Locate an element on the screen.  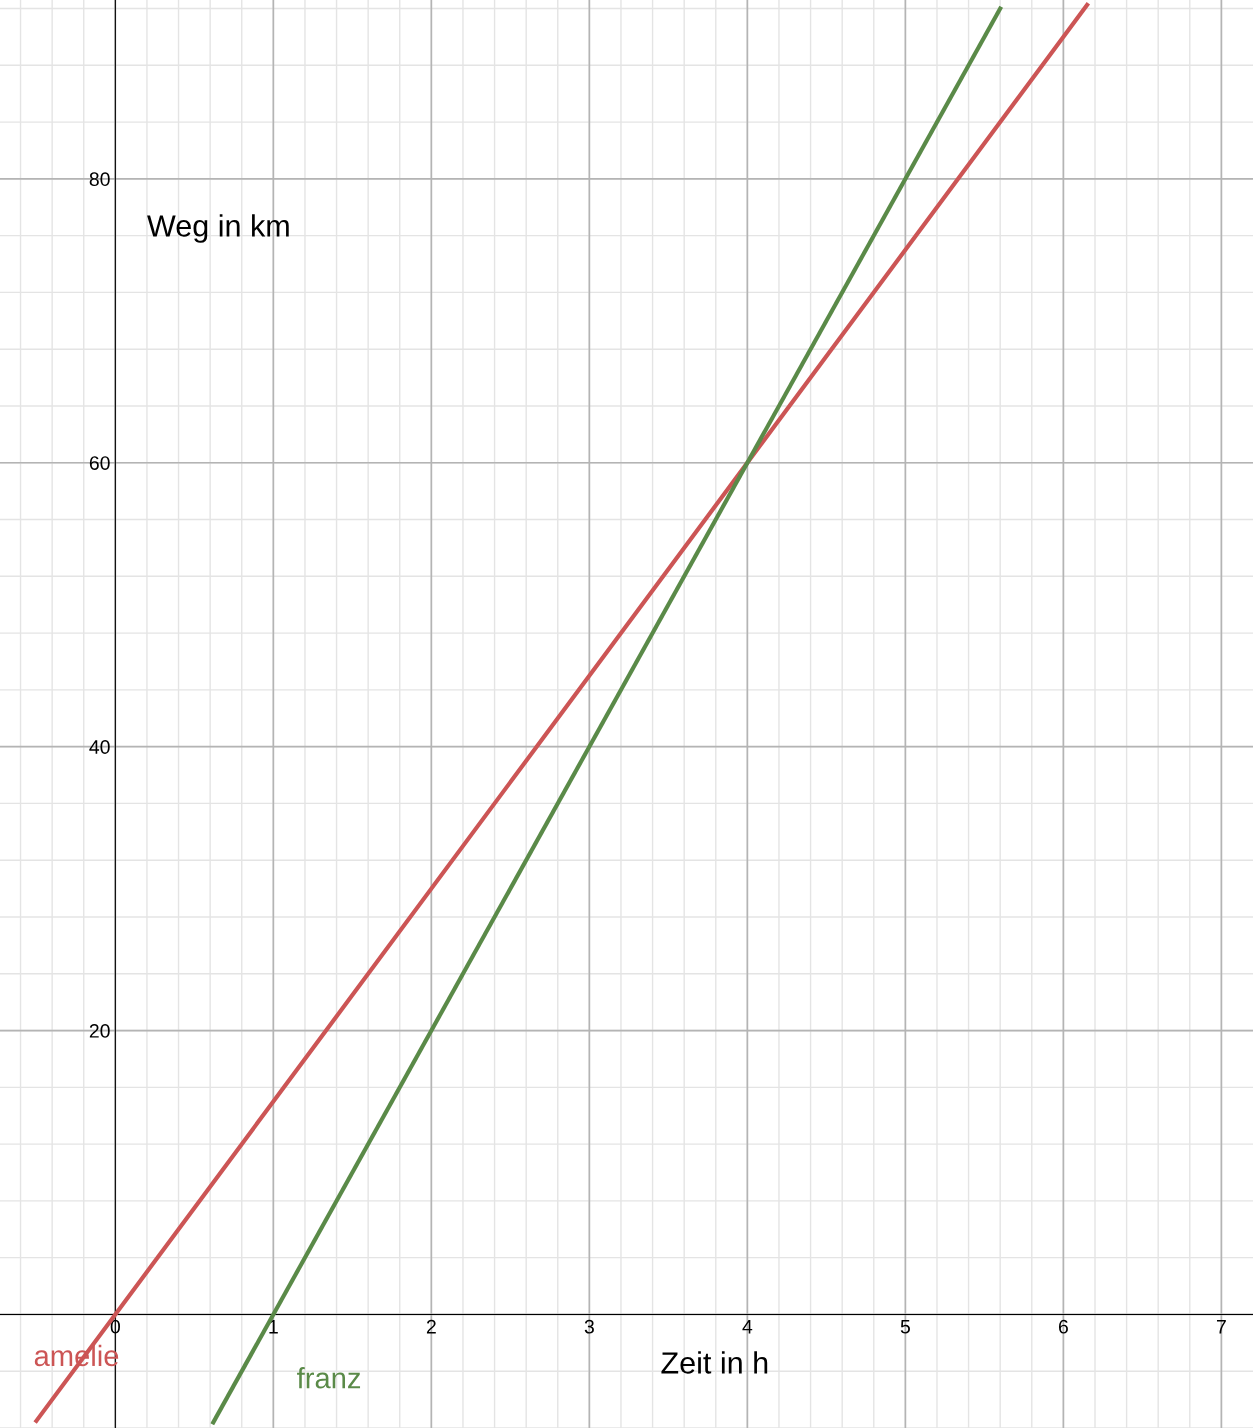
x-tick-label: 2 is located at coordinates (431, 1326).